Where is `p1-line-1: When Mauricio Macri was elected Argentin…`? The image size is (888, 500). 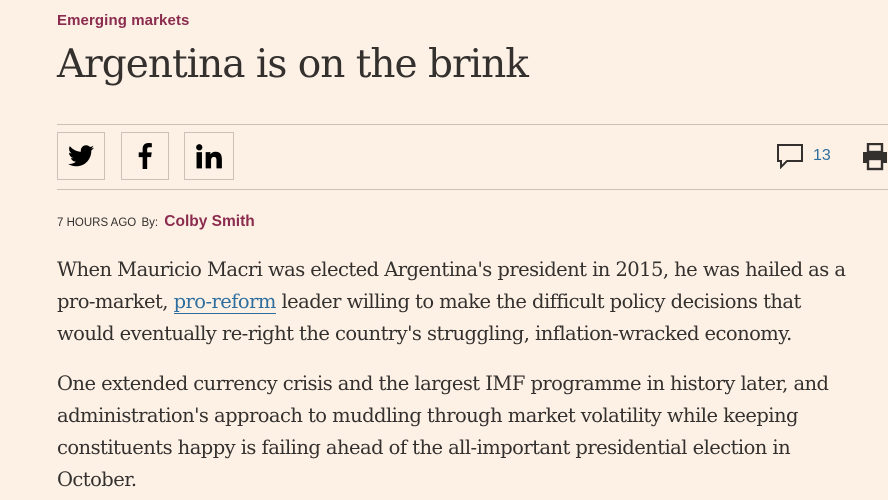 p1-line-1: When Mauricio Macri was elected Argentin… is located at coordinates (451, 269).